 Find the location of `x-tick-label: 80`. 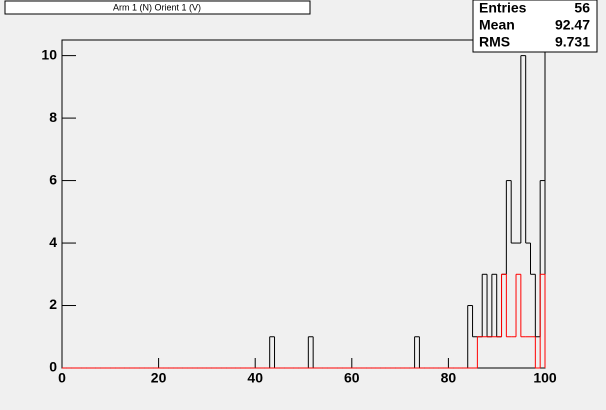

x-tick-label: 80 is located at coordinates (449, 378).